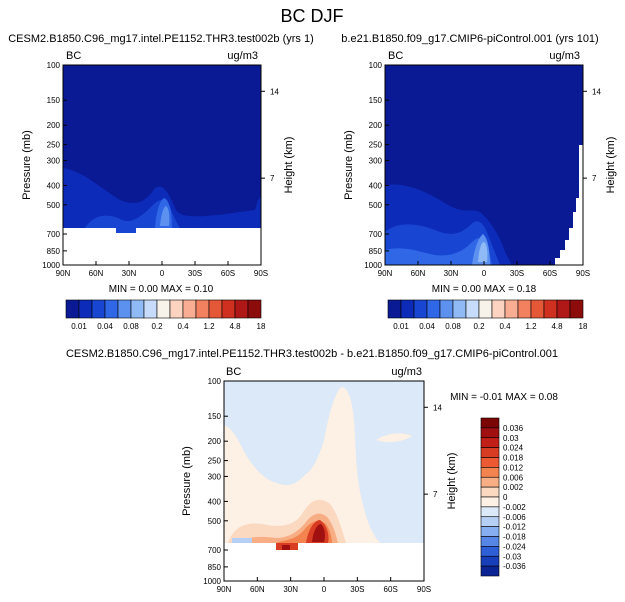 Image resolution: width=625 pixels, height=602 pixels. Describe the element at coordinates (224, 589) in the screenshot. I see `panel-3-x-tick-label: 90N` at that location.